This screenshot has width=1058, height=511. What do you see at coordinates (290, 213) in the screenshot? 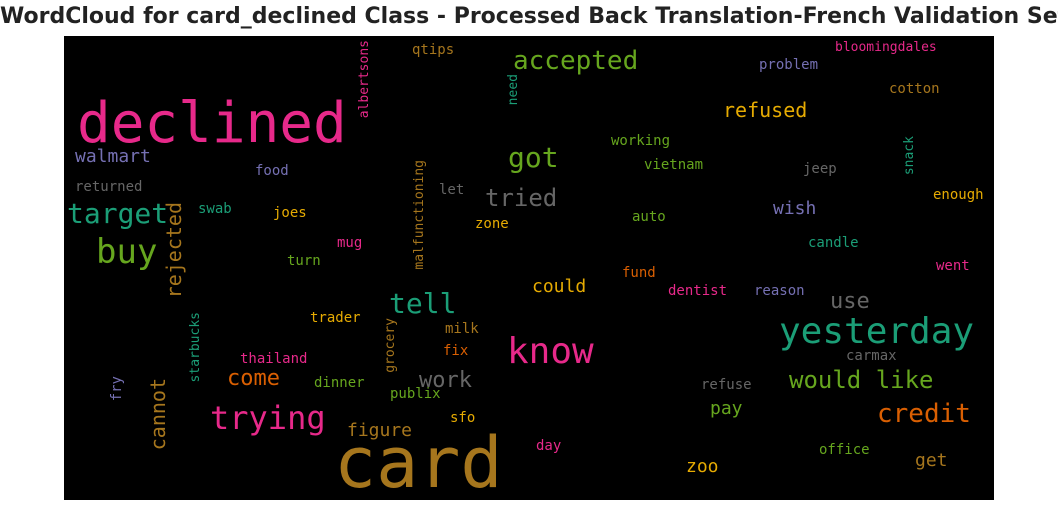
I see `word-joes: joes` at bounding box center [290, 213].